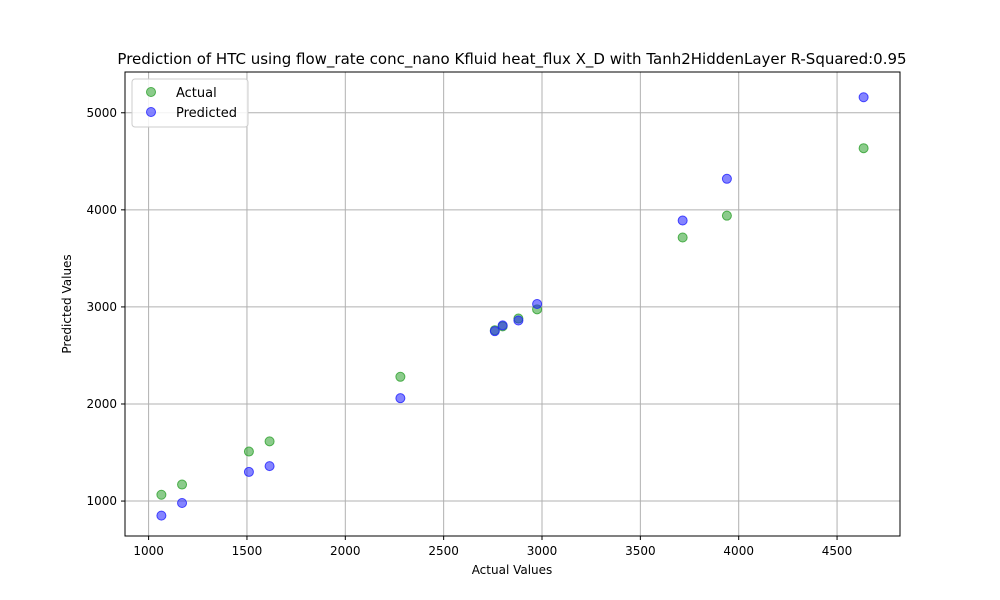 This screenshot has width=1000, height=600. I want to click on legend-marker-actual, so click(151, 92).